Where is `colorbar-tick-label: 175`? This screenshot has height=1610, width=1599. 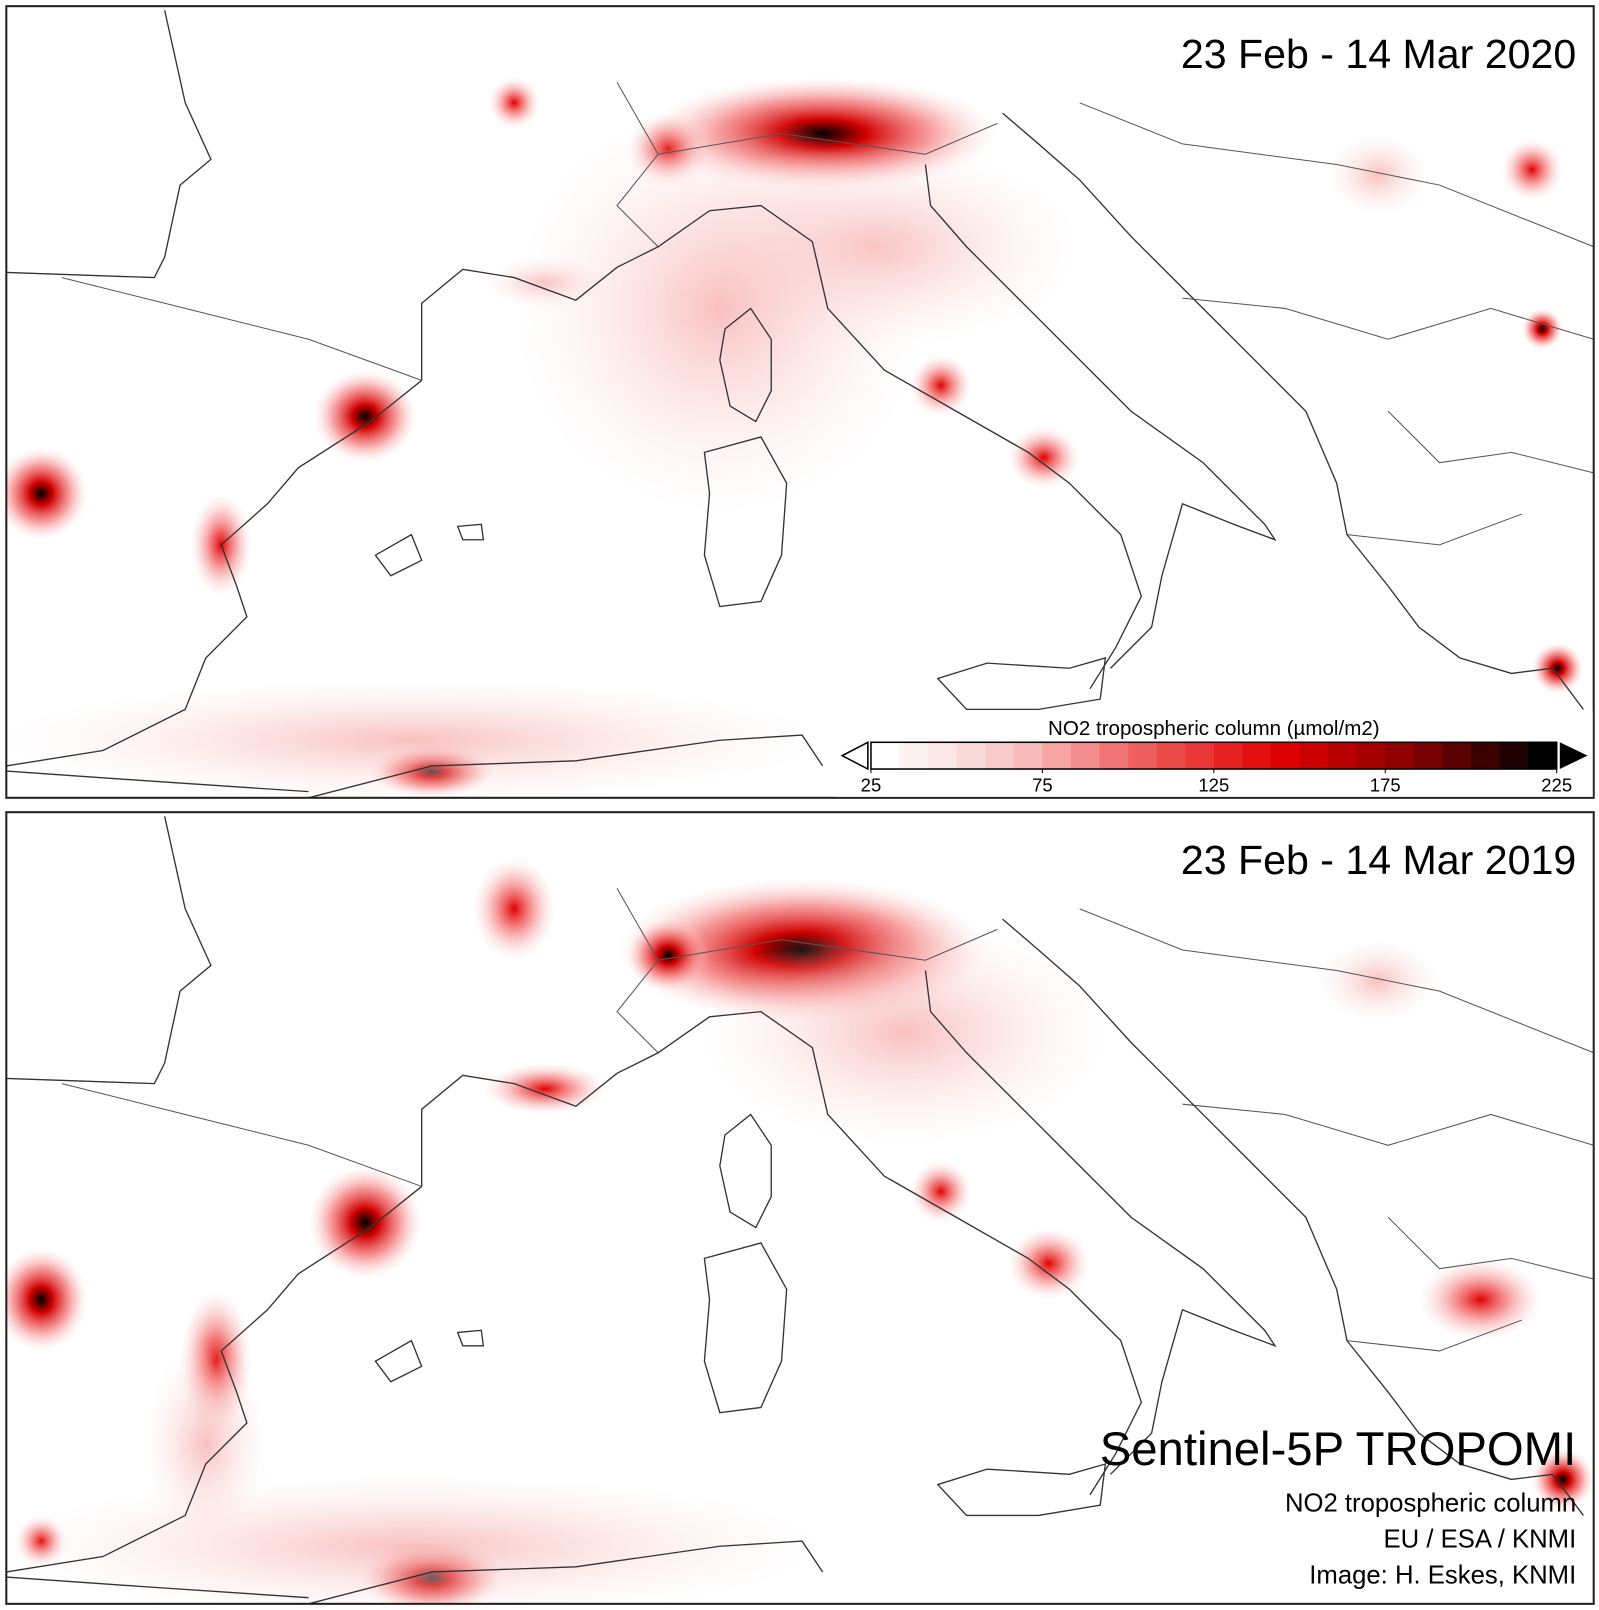 colorbar-tick-label: 175 is located at coordinates (1385, 785).